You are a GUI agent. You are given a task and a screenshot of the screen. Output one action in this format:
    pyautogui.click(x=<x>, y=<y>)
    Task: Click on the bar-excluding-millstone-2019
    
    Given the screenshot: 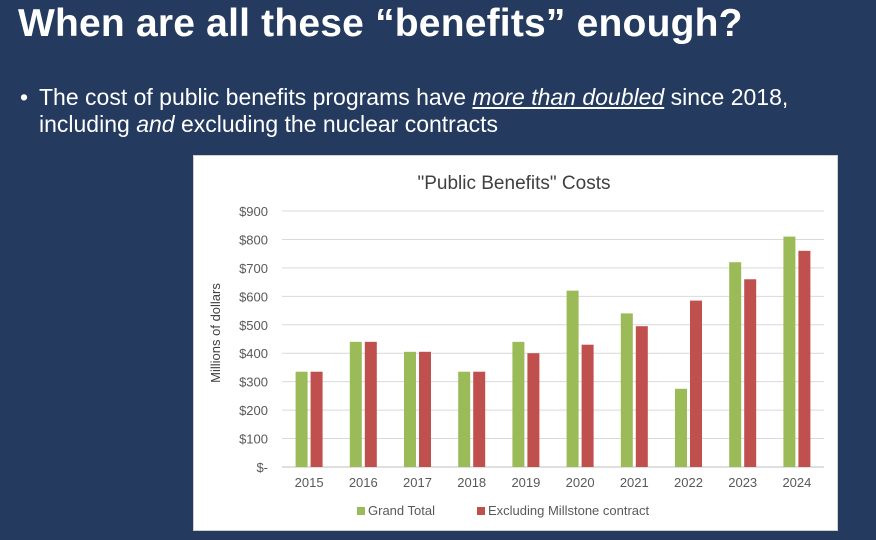 What is the action you would take?
    pyautogui.click(x=533, y=410)
    